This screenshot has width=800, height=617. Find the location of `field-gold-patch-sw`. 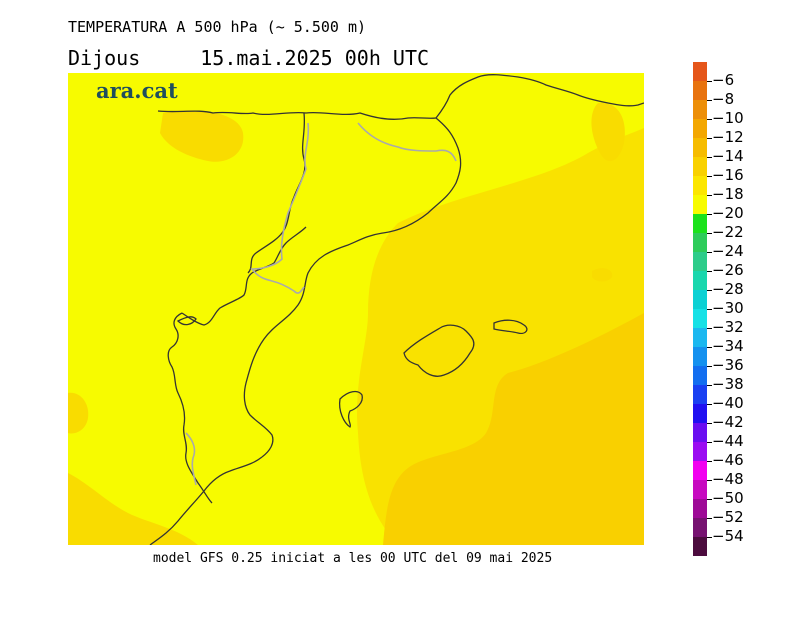

field-gold-patch-sw is located at coordinates (133, 509).